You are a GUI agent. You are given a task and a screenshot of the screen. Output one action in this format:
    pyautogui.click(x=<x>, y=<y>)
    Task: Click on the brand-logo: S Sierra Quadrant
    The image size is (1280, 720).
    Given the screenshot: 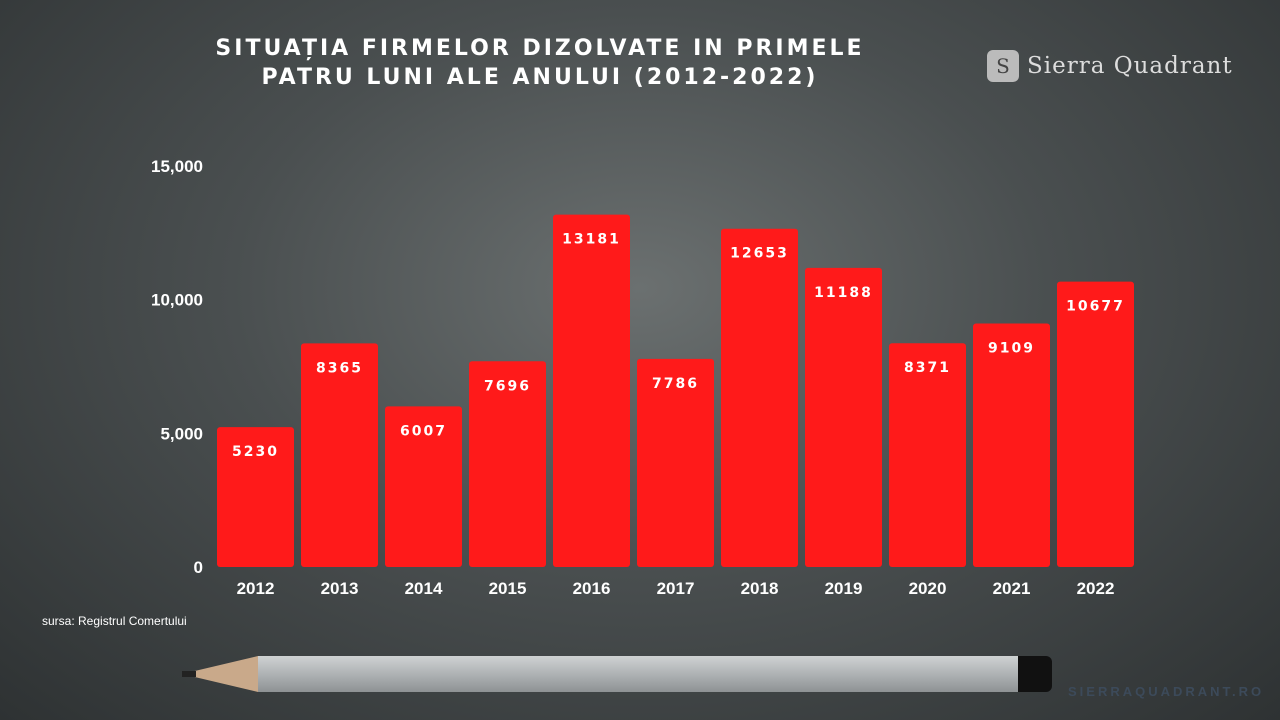 What is the action you would take?
    pyautogui.click(x=1110, y=66)
    